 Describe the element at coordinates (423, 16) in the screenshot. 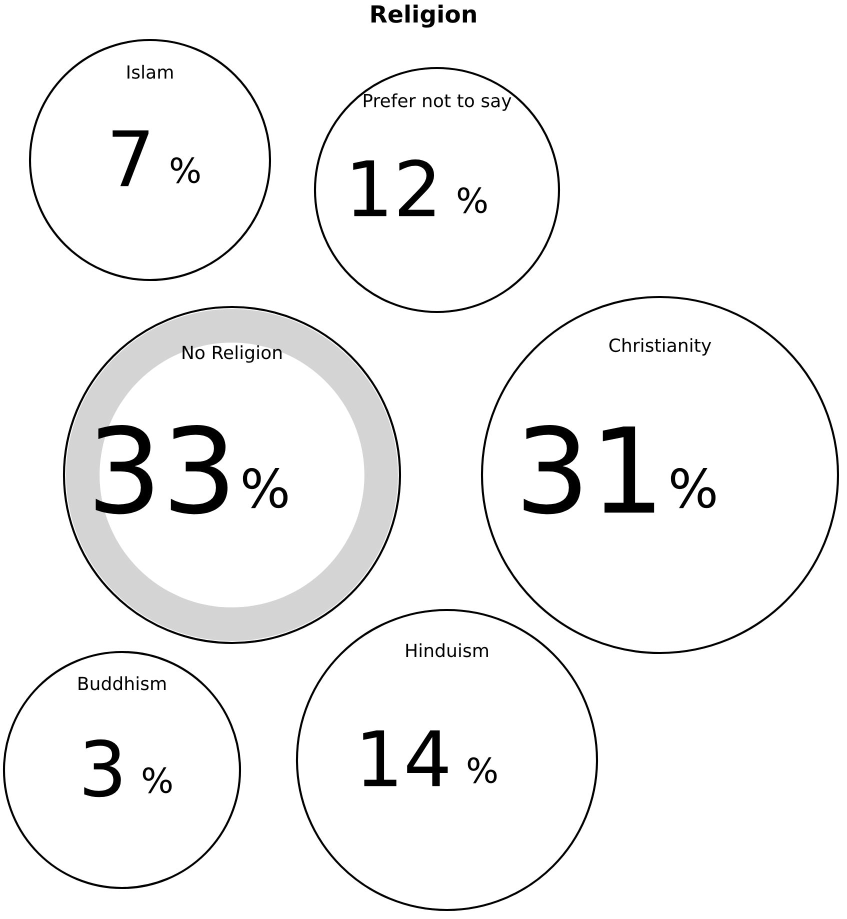

I see `text: Religion` at that location.